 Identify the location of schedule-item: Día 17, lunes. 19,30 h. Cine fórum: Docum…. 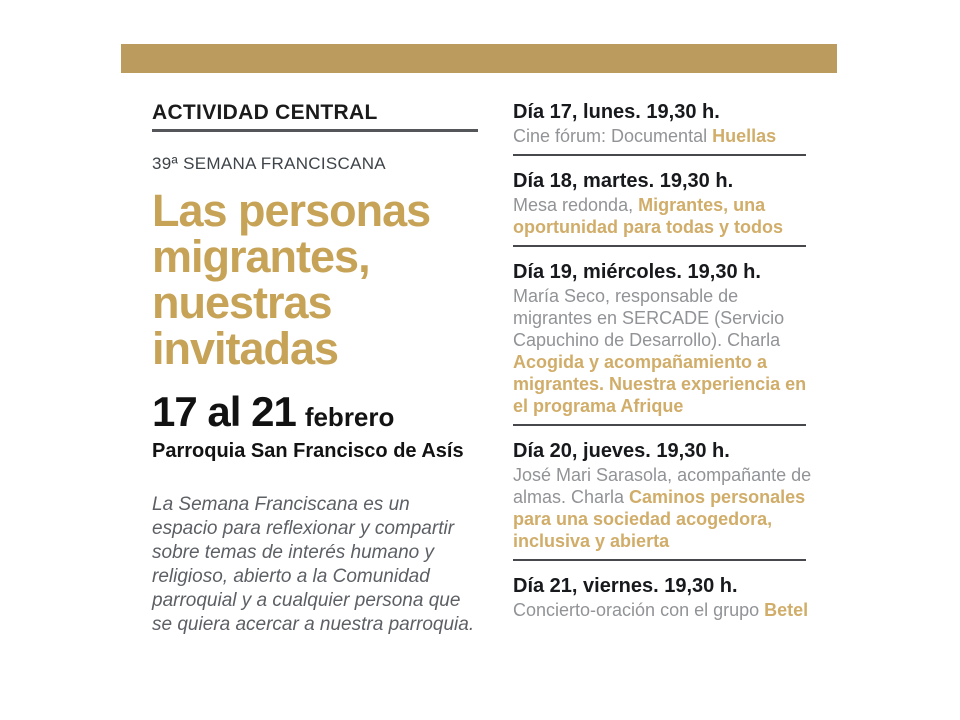
(666, 124).